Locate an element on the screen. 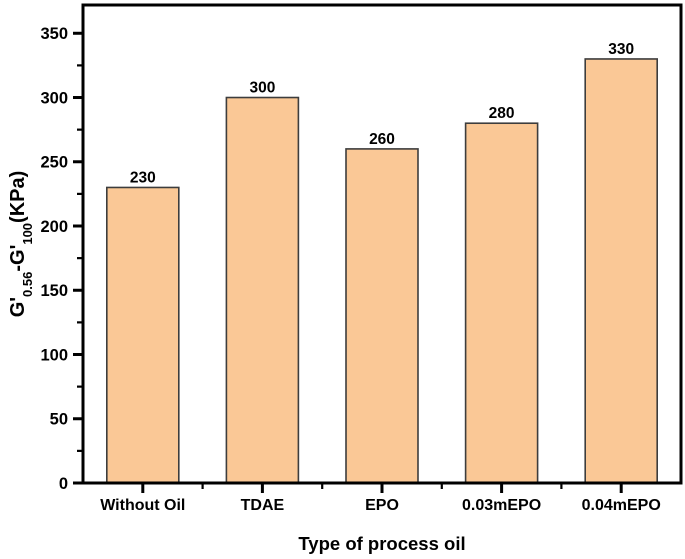 The height and width of the screenshot is (559, 685). bar-value-label: 330 is located at coordinates (621, 49).